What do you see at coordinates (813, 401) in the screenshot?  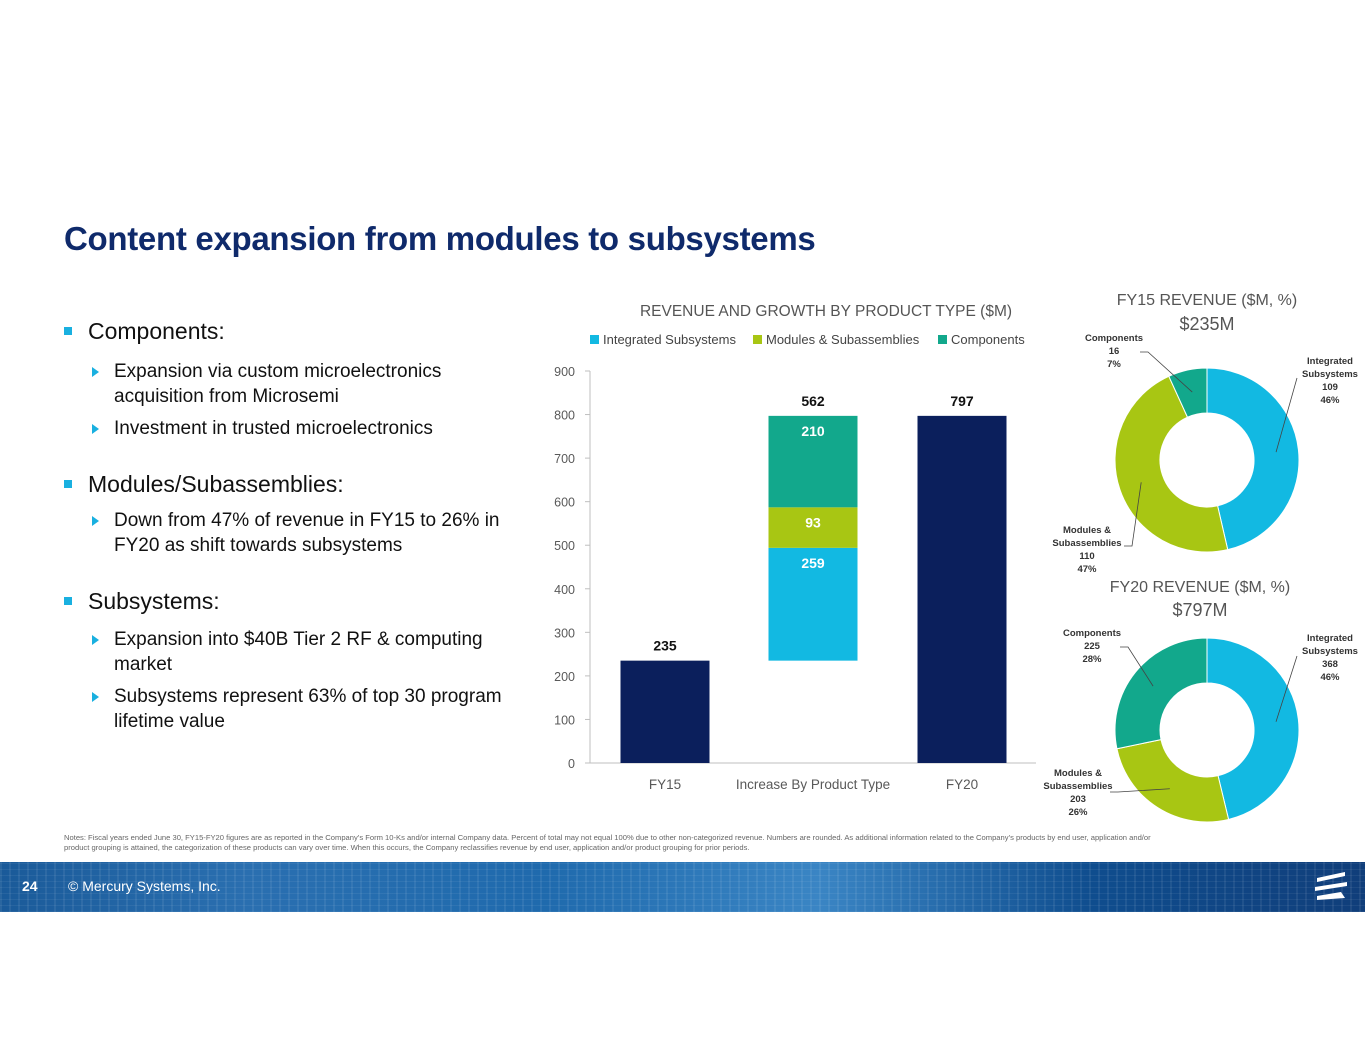 I see `bar-total-label: 562` at bounding box center [813, 401].